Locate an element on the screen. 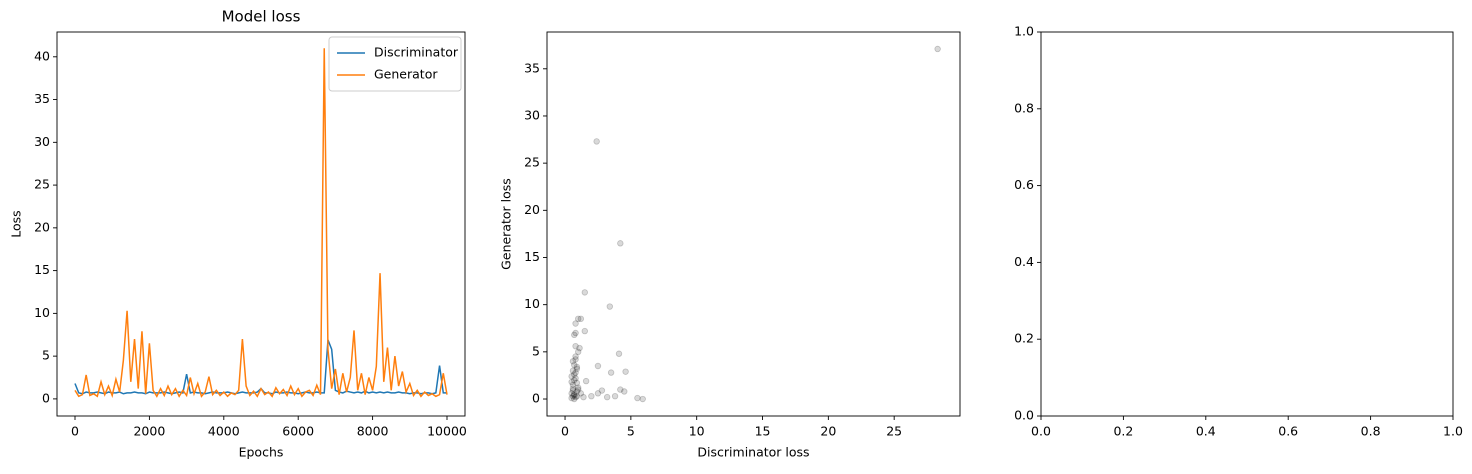 The height and width of the screenshot is (474, 1472). x-tick-label: 20 is located at coordinates (828, 431).